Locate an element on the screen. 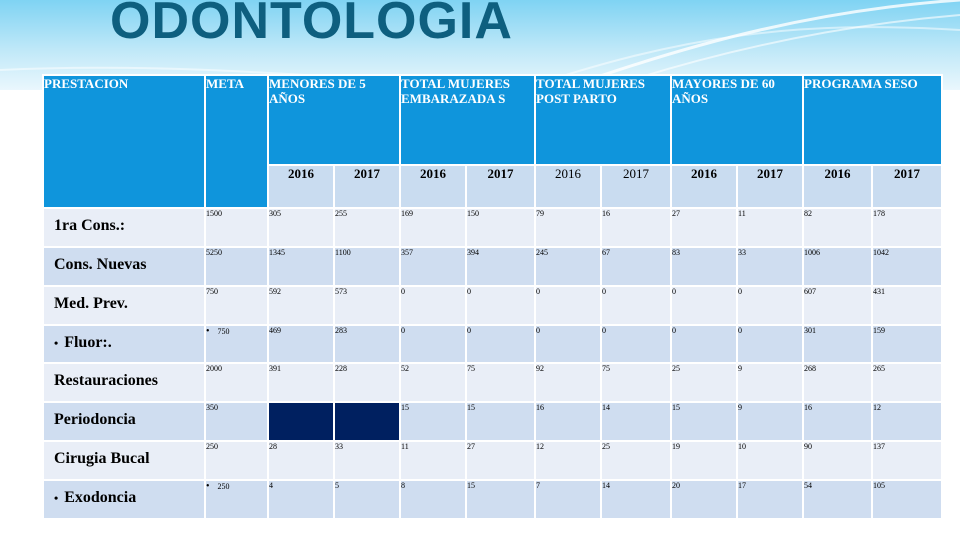 The width and height of the screenshot is (960, 540). value-cell: 265 is located at coordinates (907, 383).